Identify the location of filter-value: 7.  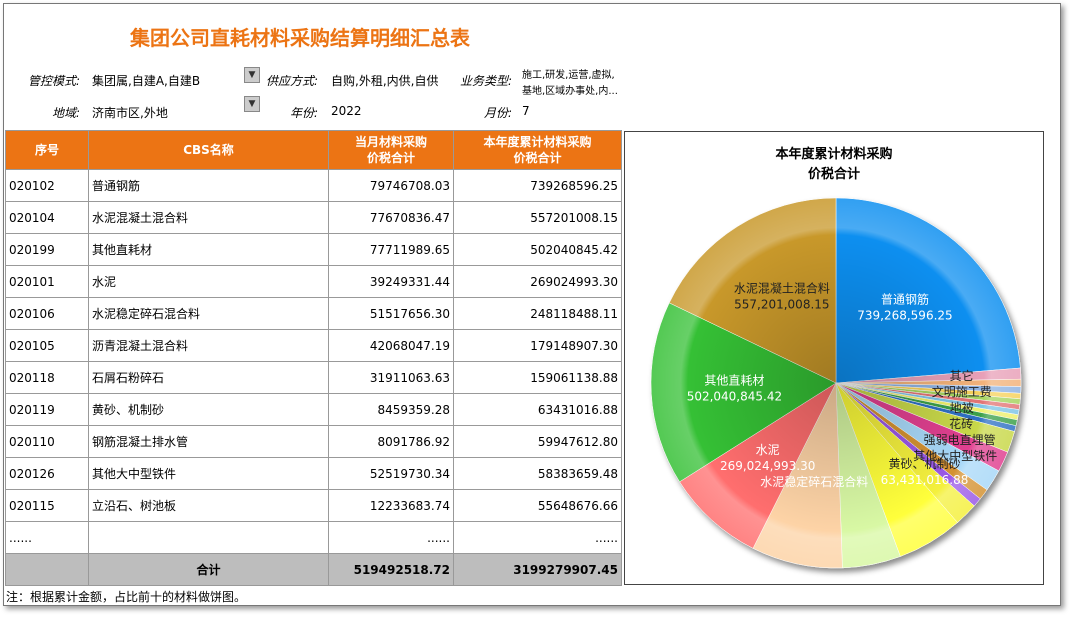
(526, 111).